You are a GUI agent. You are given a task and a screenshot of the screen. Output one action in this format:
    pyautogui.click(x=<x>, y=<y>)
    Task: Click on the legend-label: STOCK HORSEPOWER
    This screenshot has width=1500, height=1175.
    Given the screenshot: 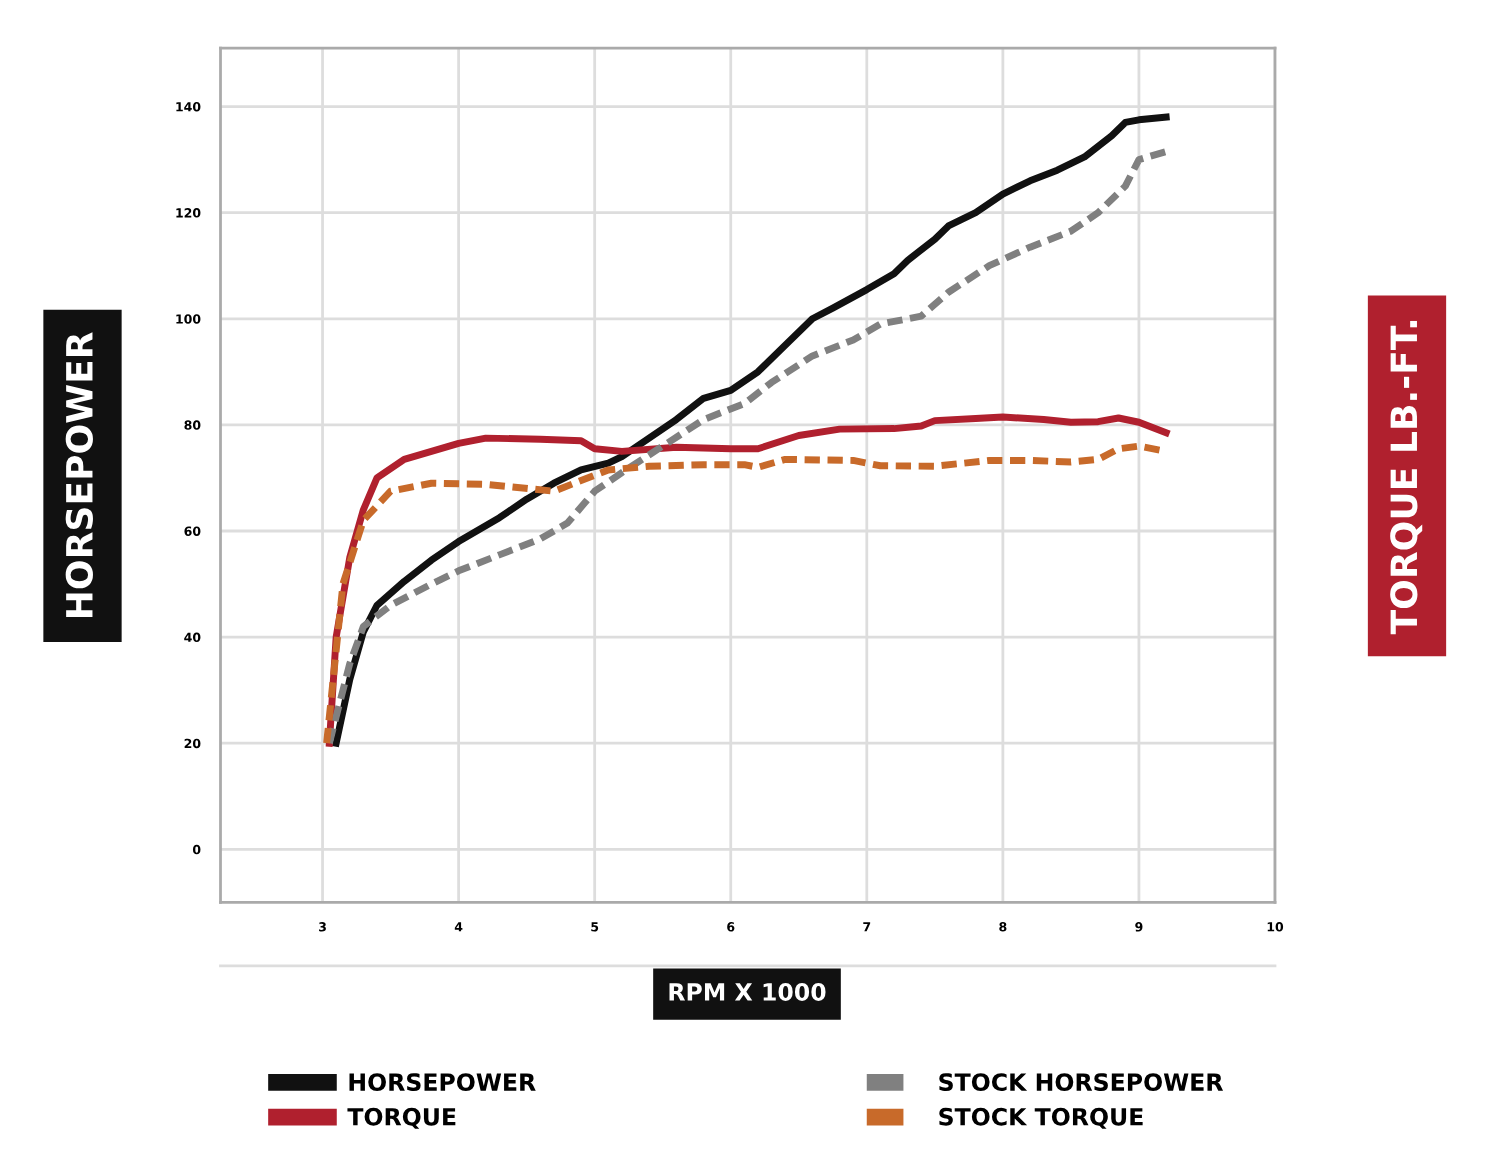 What is the action you would take?
    pyautogui.click(x=1081, y=1082)
    